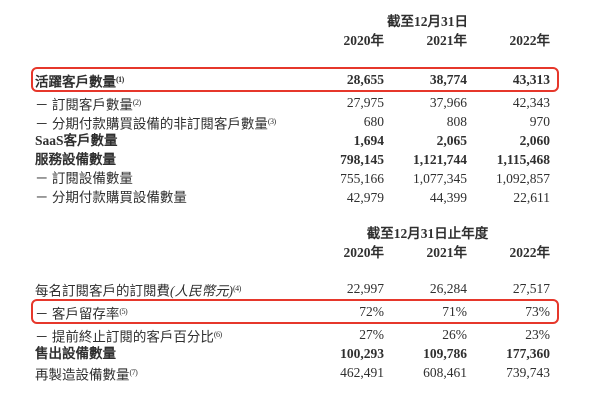 This screenshot has width=600, height=400. I want to click on value-2022: 27,517, so click(531, 288).